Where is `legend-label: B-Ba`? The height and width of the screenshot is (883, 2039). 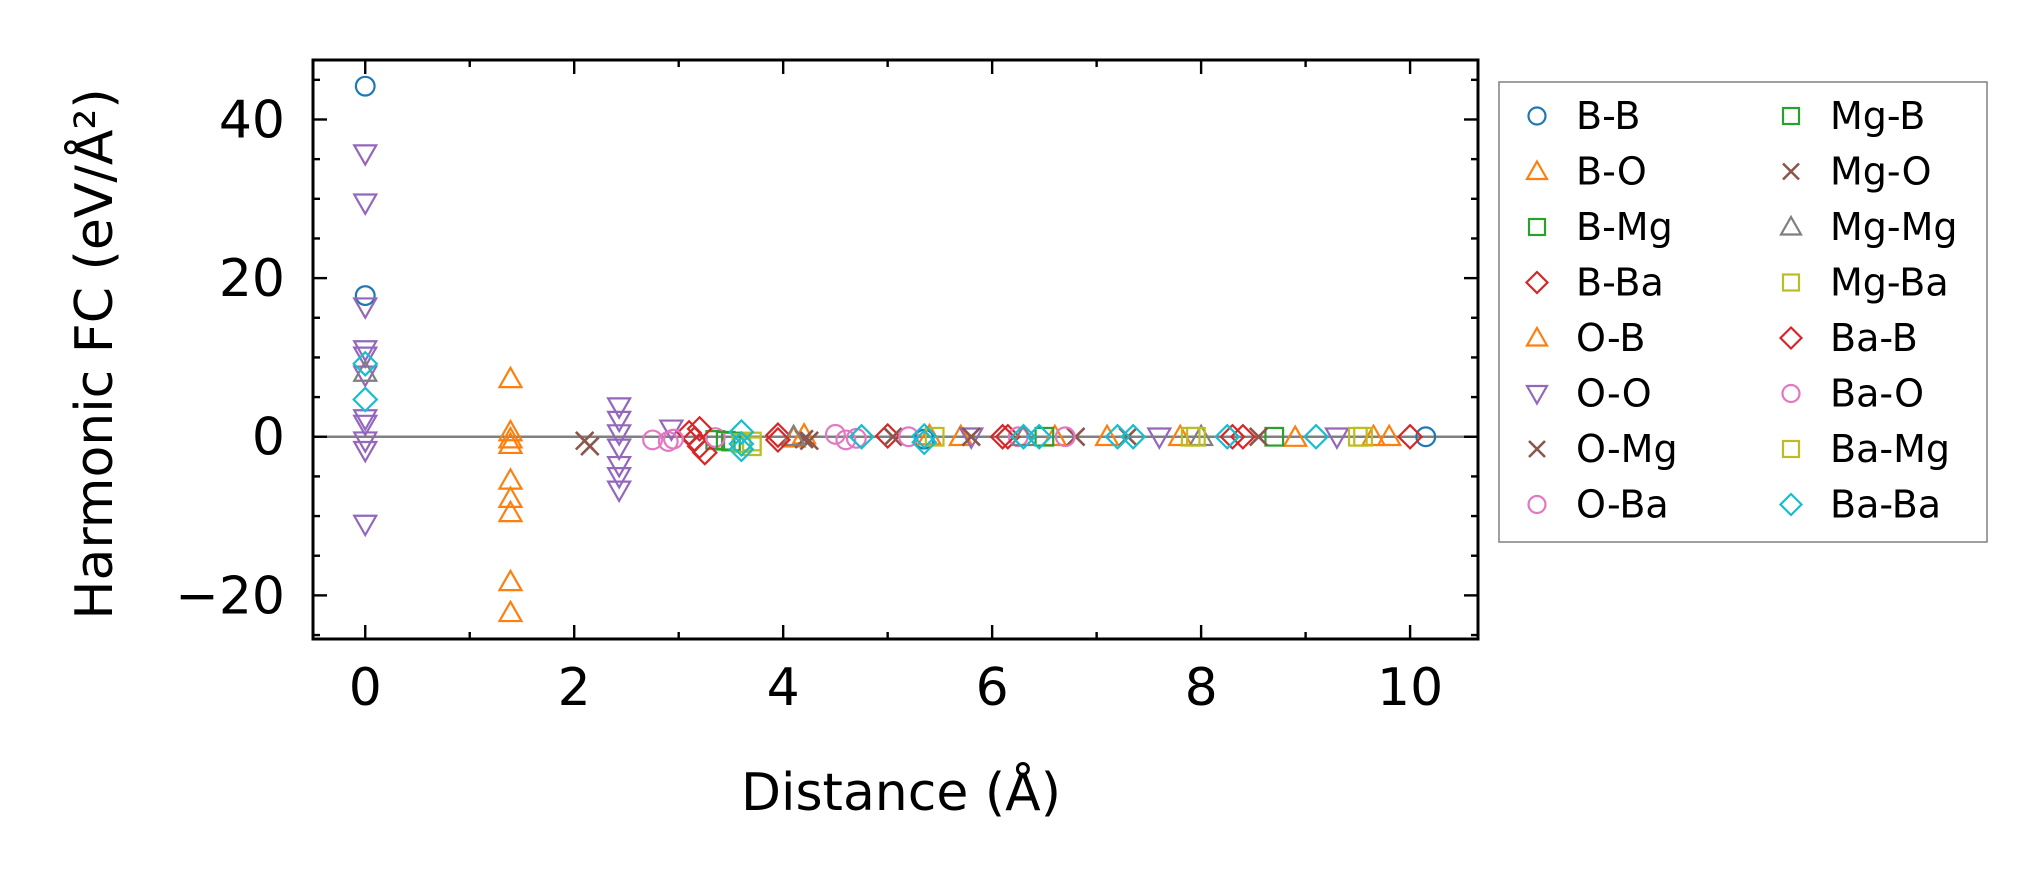
legend-label: B-Ba is located at coordinates (1620, 283).